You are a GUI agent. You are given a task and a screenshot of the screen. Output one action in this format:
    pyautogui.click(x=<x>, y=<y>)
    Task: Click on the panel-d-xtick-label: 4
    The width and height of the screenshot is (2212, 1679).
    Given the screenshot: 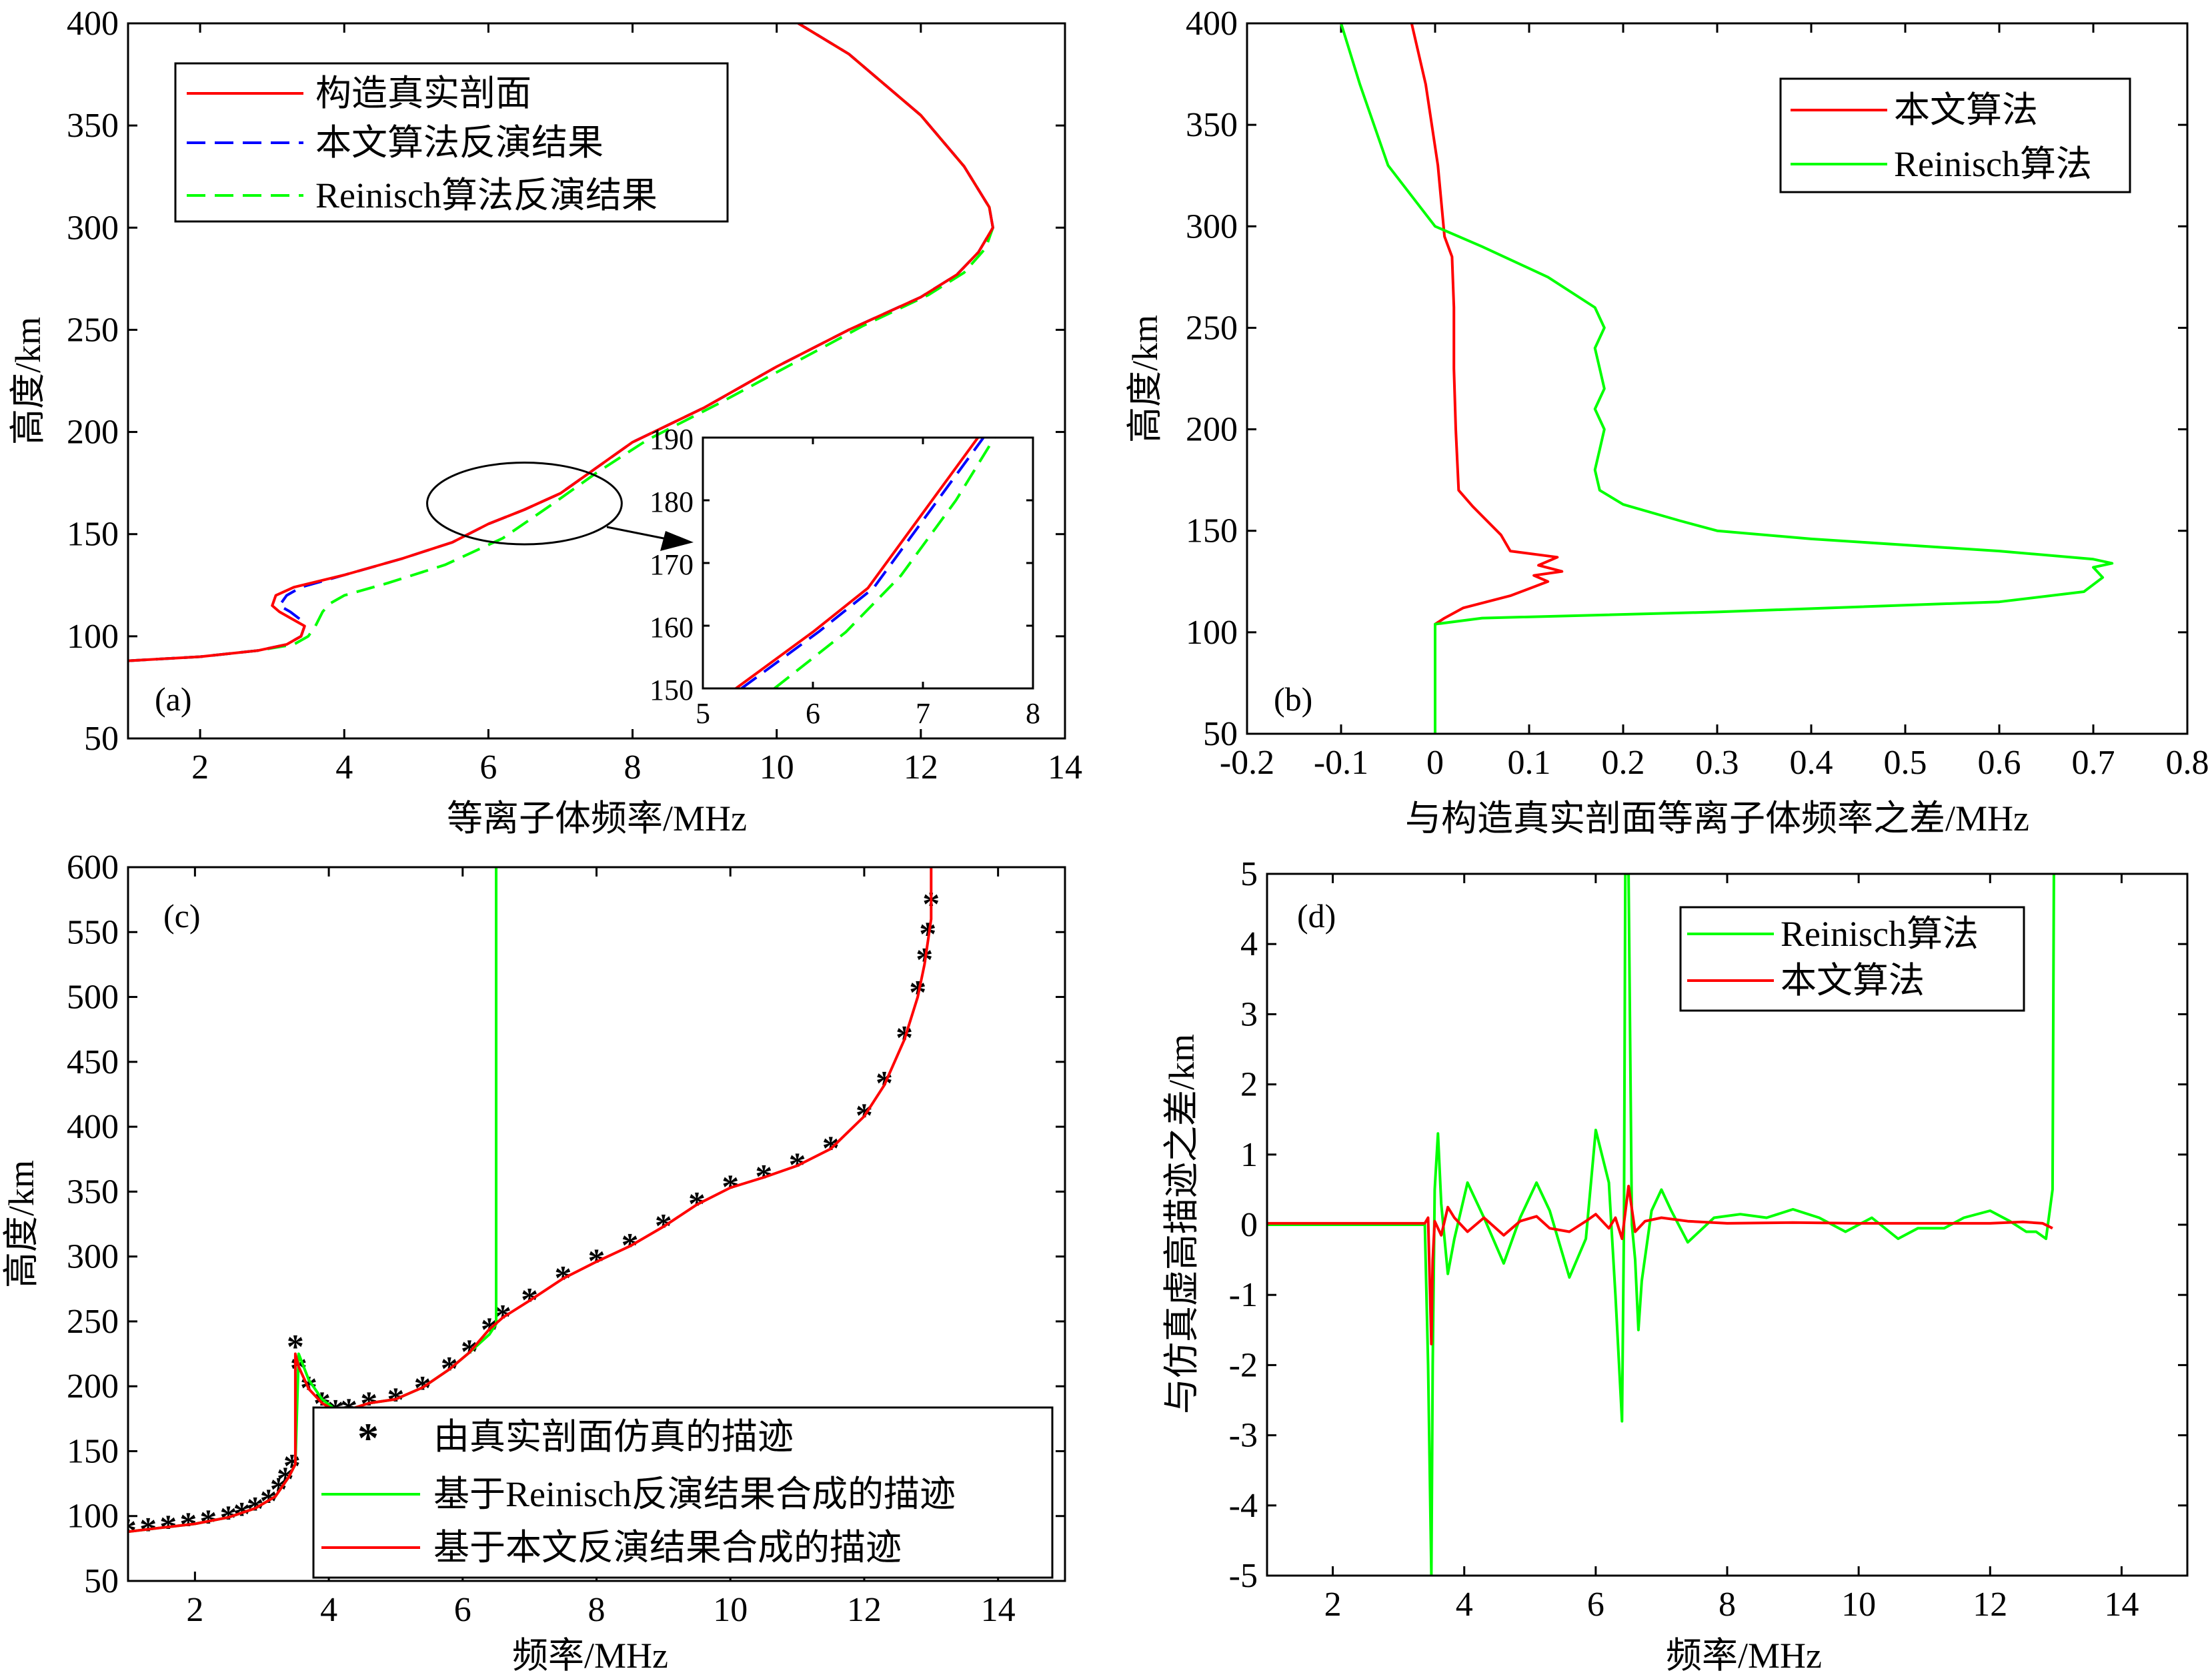 What is the action you would take?
    pyautogui.click(x=1464, y=1605)
    